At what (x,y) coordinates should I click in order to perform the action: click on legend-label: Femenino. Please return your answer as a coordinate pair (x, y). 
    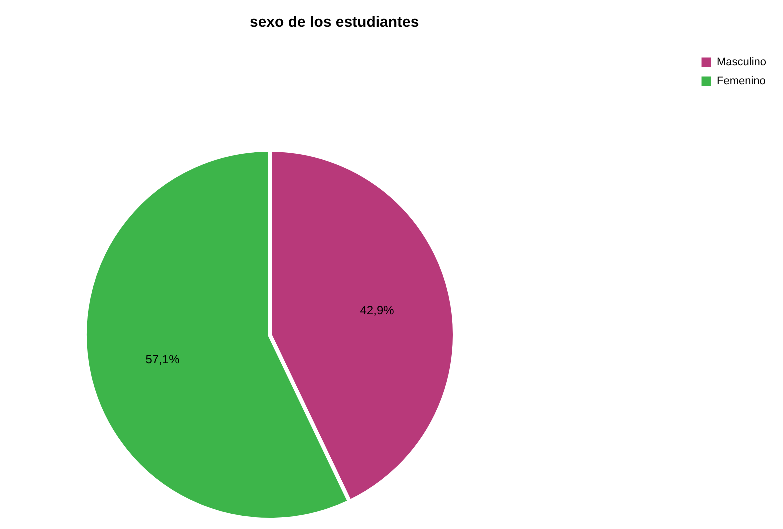
    Looking at the image, I should click on (741, 82).